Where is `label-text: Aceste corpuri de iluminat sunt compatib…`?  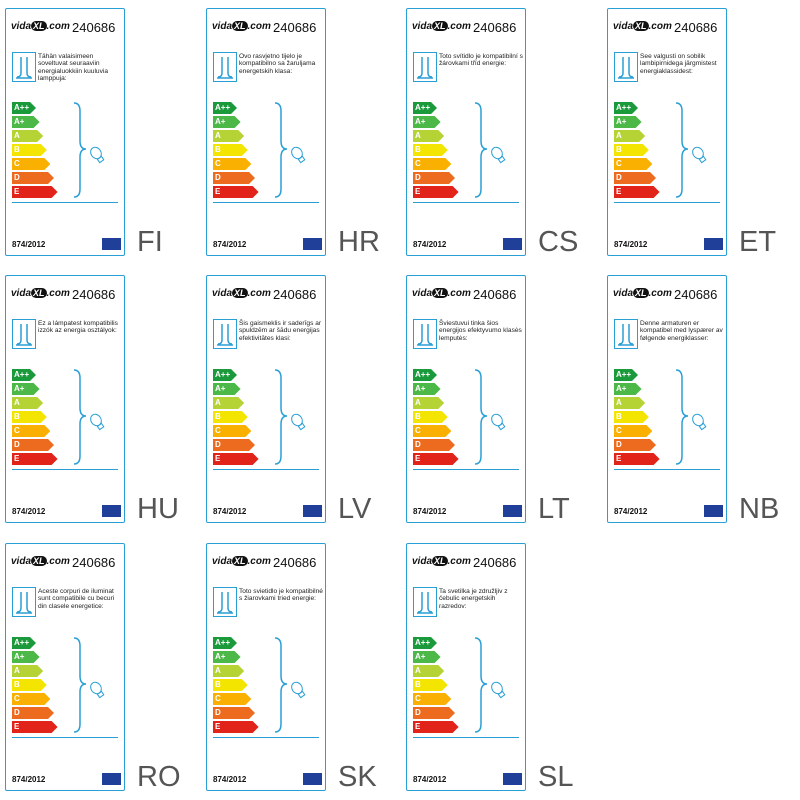
label-text: Aceste corpuri de iluminat sunt compatib… is located at coordinates (76, 599).